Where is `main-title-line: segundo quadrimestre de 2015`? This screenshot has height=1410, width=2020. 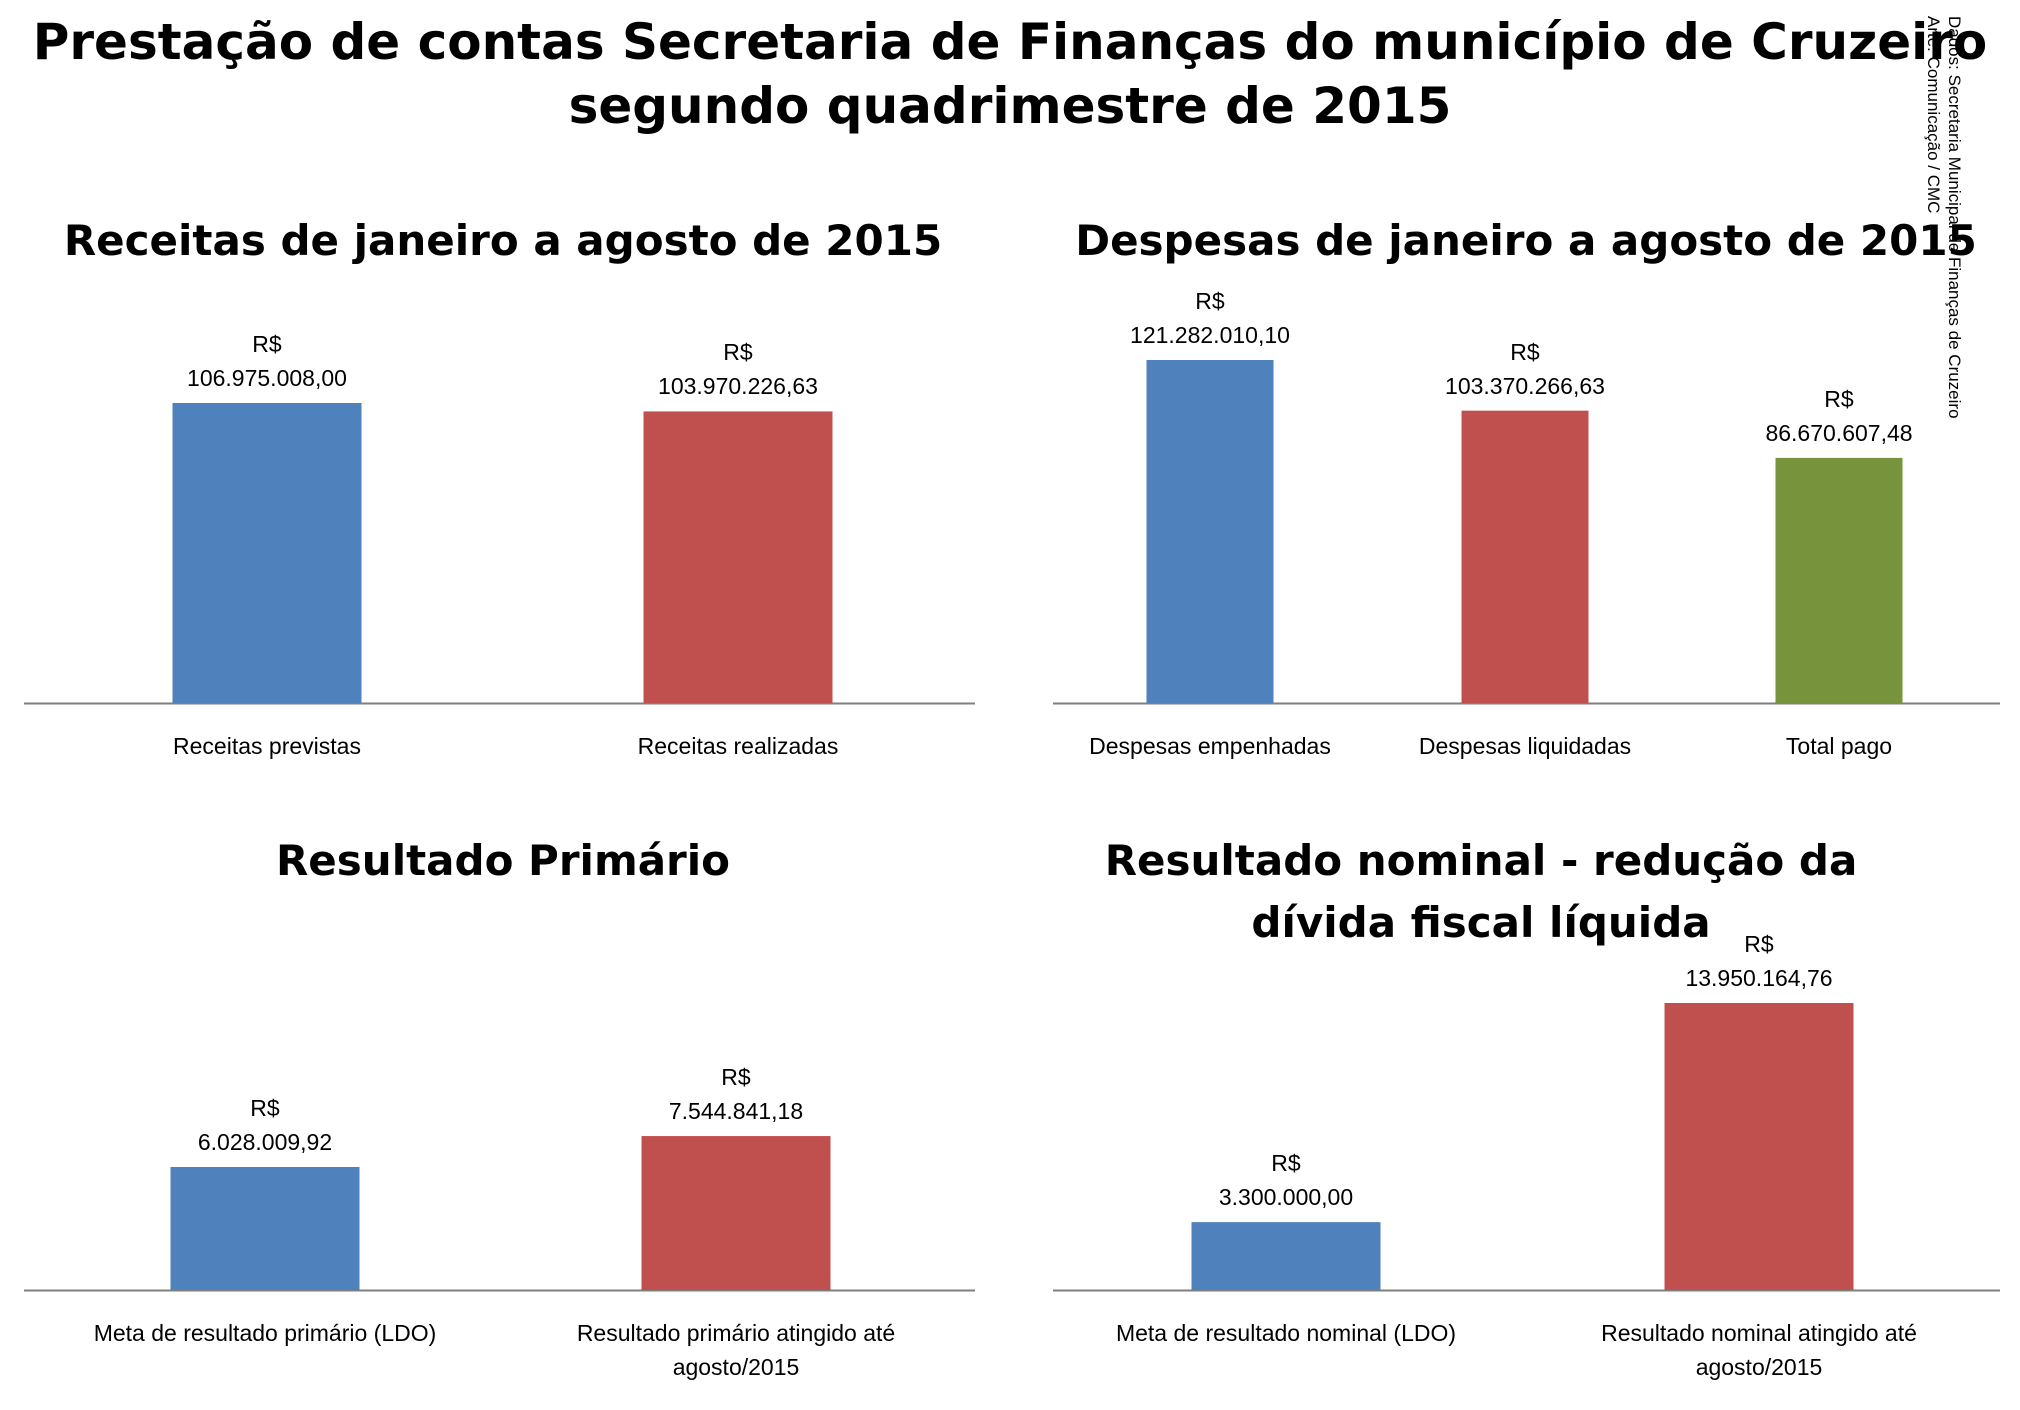
main-title-line: segundo quadrimestre de 2015 is located at coordinates (1010, 106).